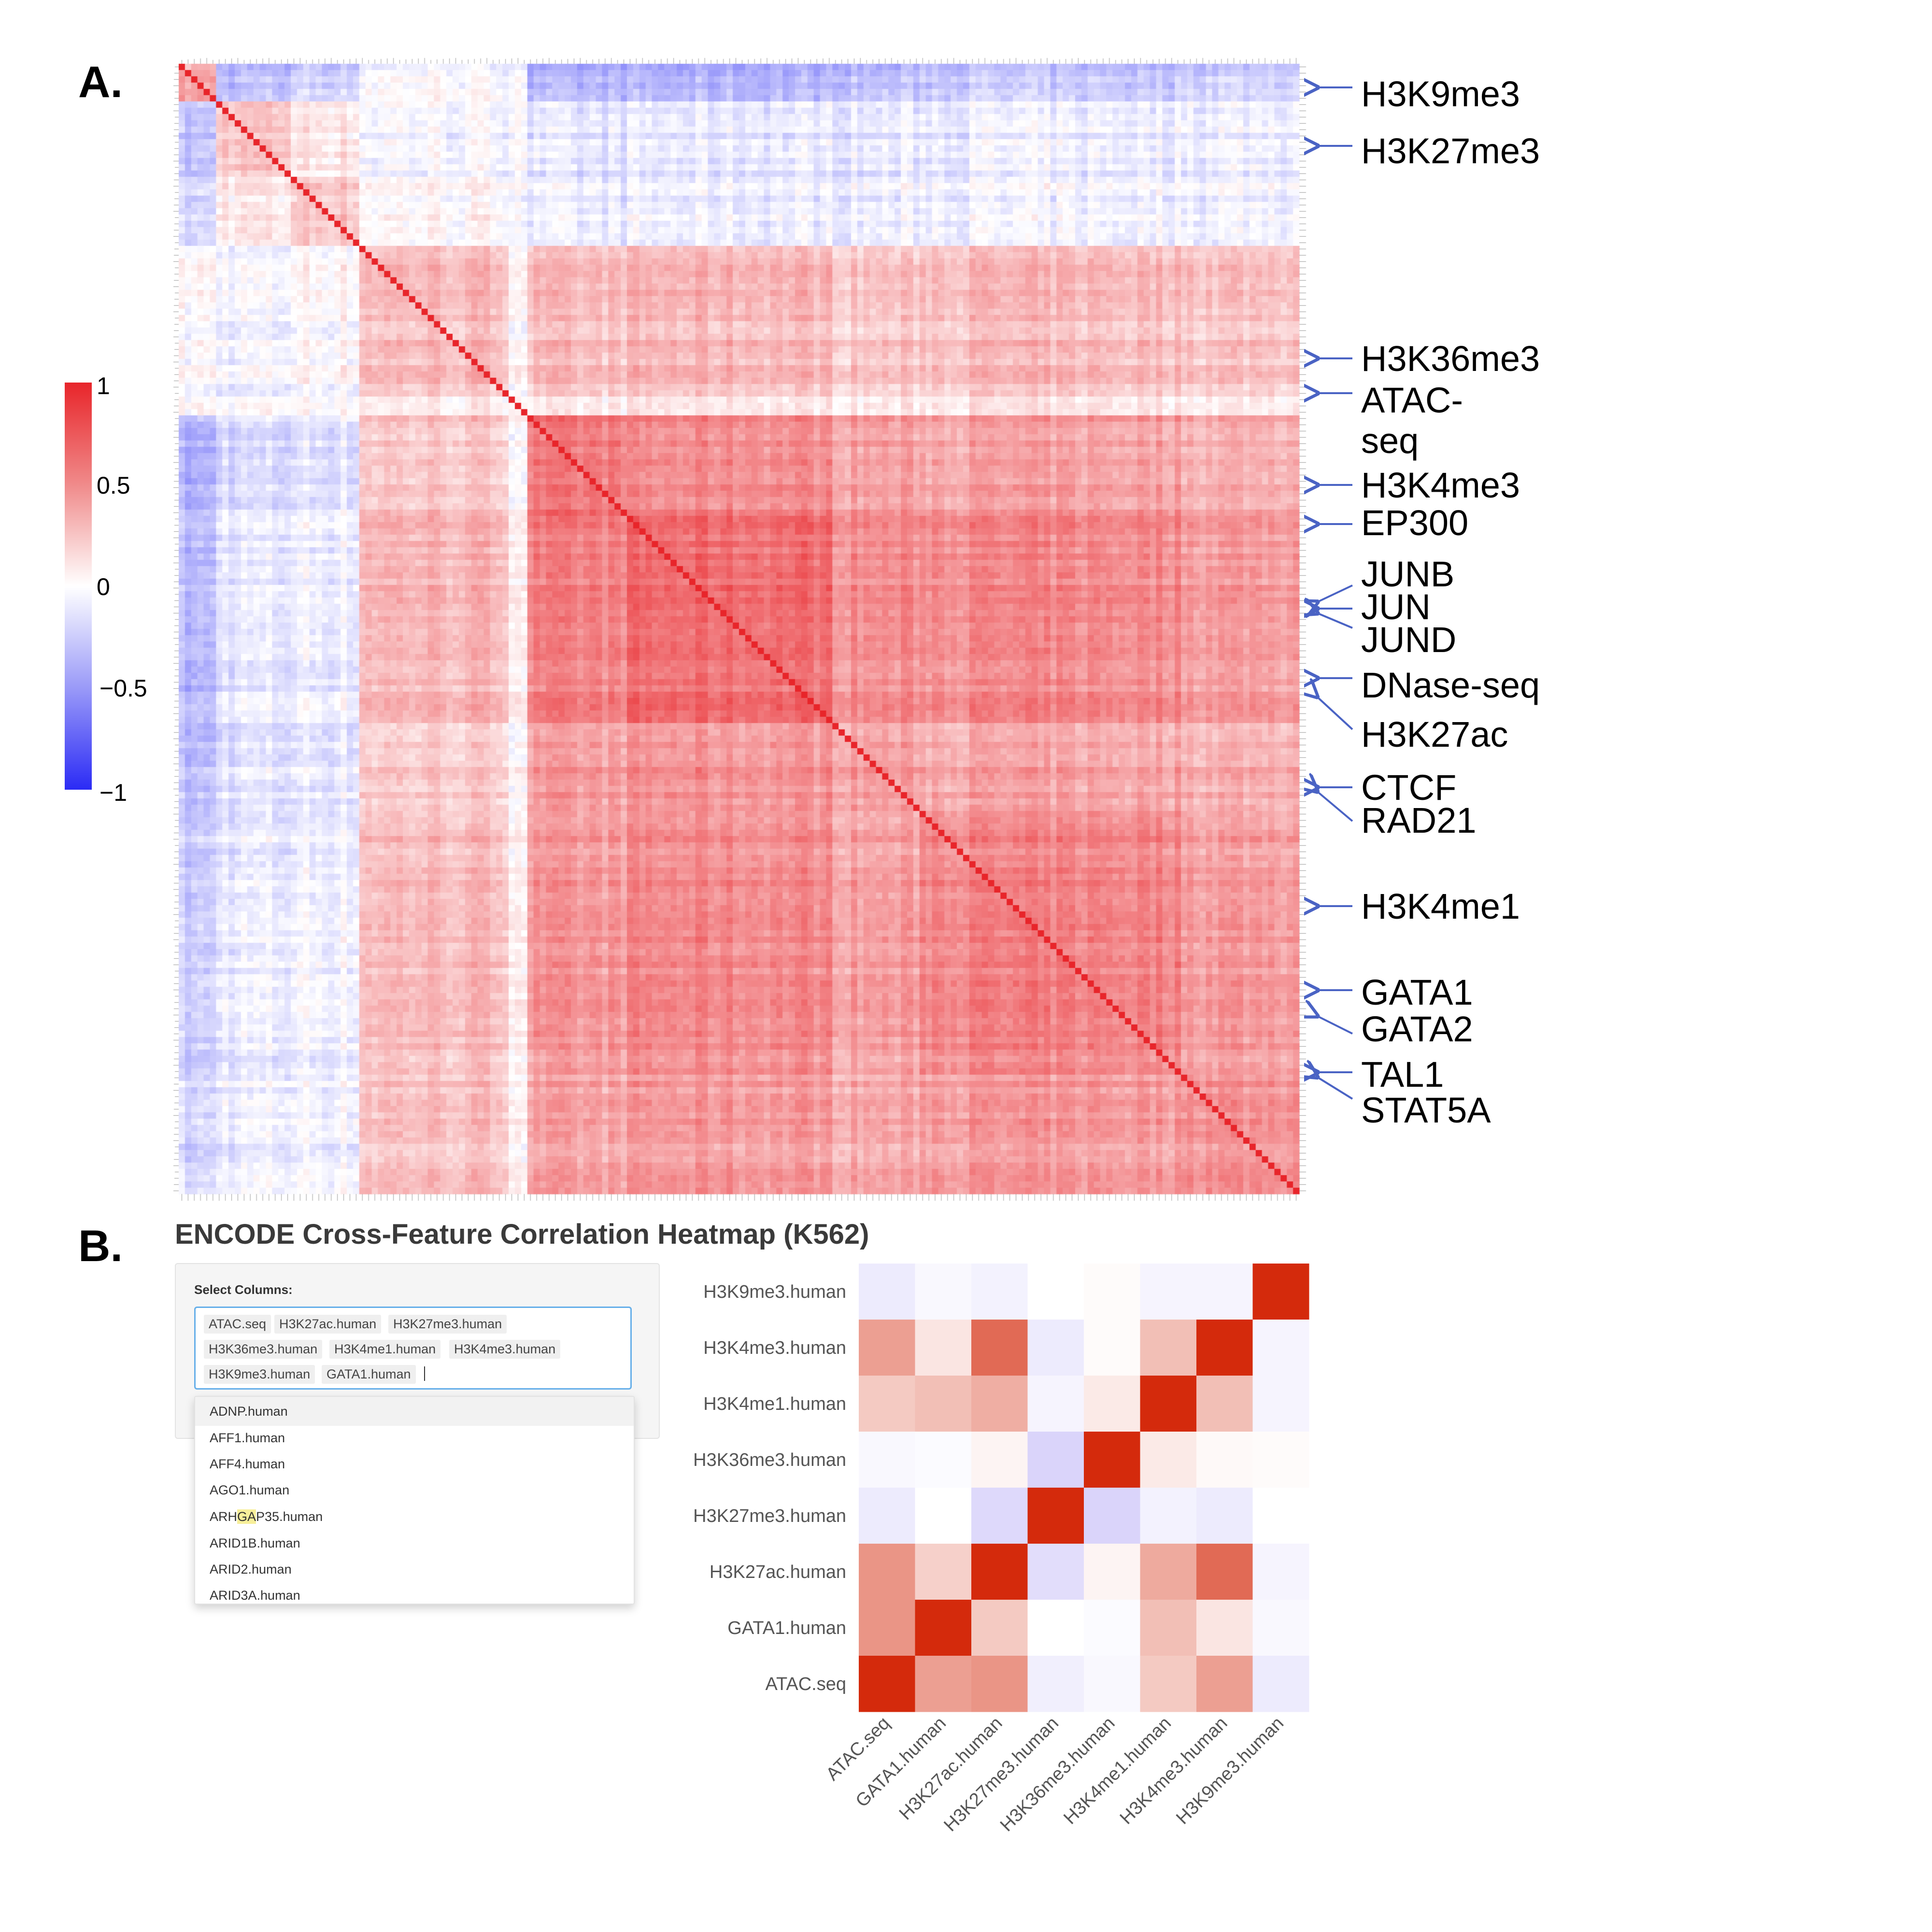 This screenshot has height=1932, width=1932. I want to click on selected-chip: H3K9me3.human, so click(259, 1374).